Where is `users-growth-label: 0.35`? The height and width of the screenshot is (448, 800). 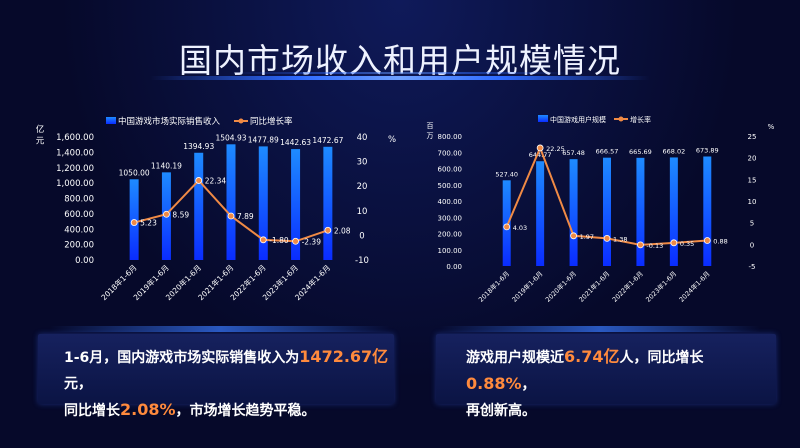
users-growth-label: 0.35 is located at coordinates (687, 244).